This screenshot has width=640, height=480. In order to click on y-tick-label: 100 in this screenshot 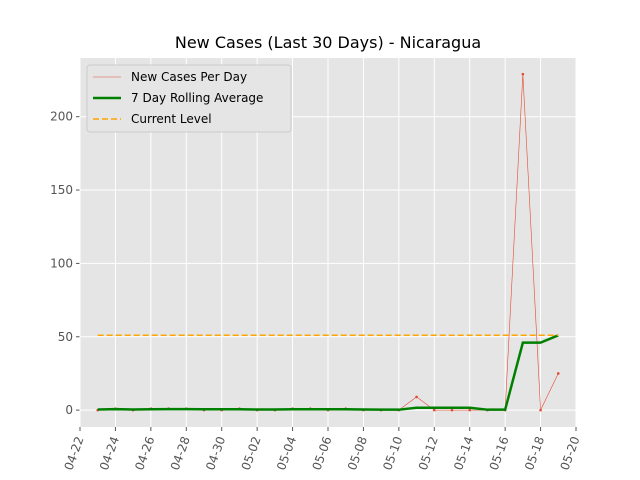, I will do `click(61, 263)`.